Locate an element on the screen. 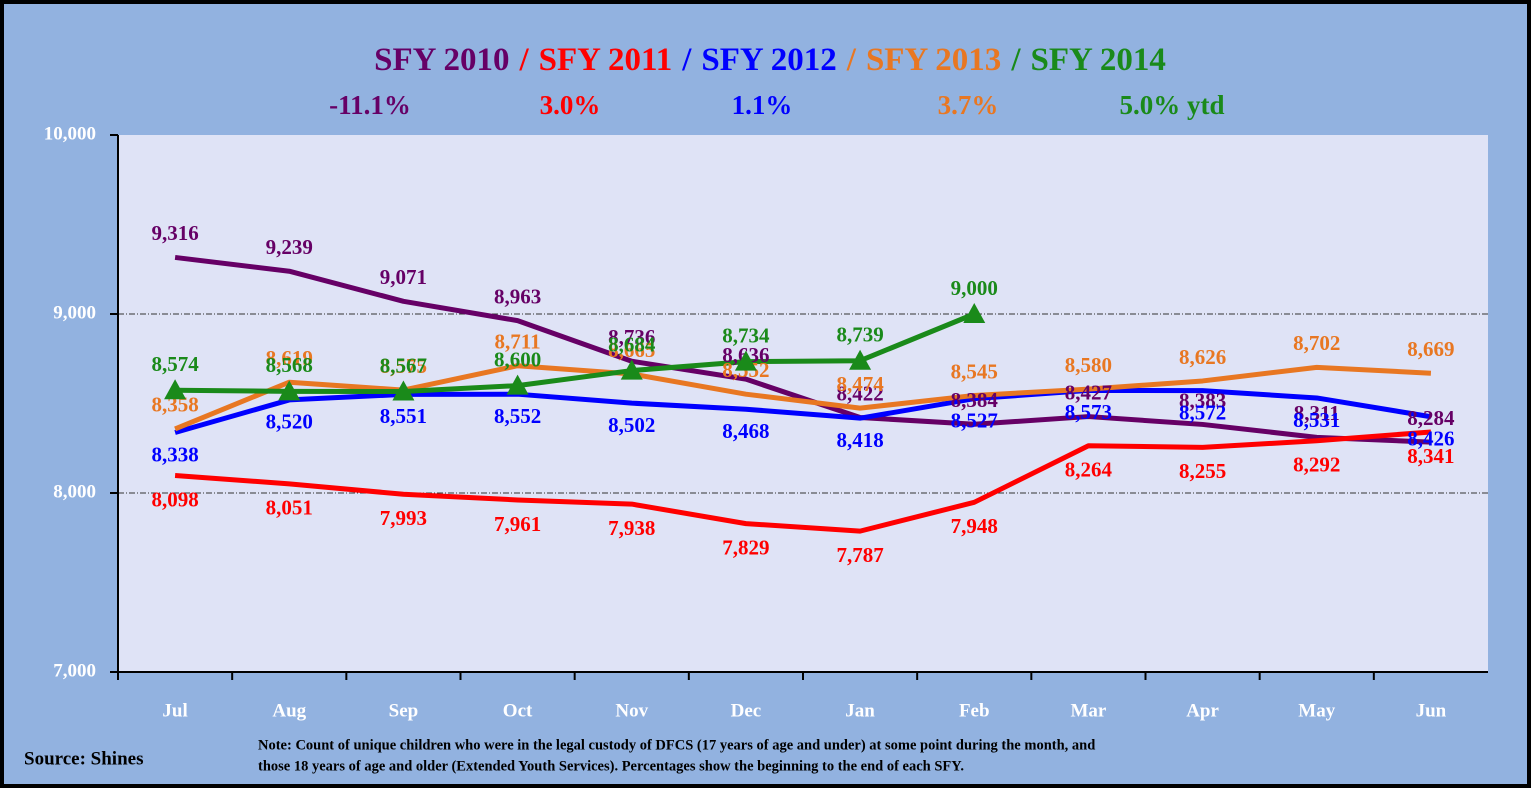 This screenshot has height=788, width=1531. data-label: 8,702 is located at coordinates (1316, 343).